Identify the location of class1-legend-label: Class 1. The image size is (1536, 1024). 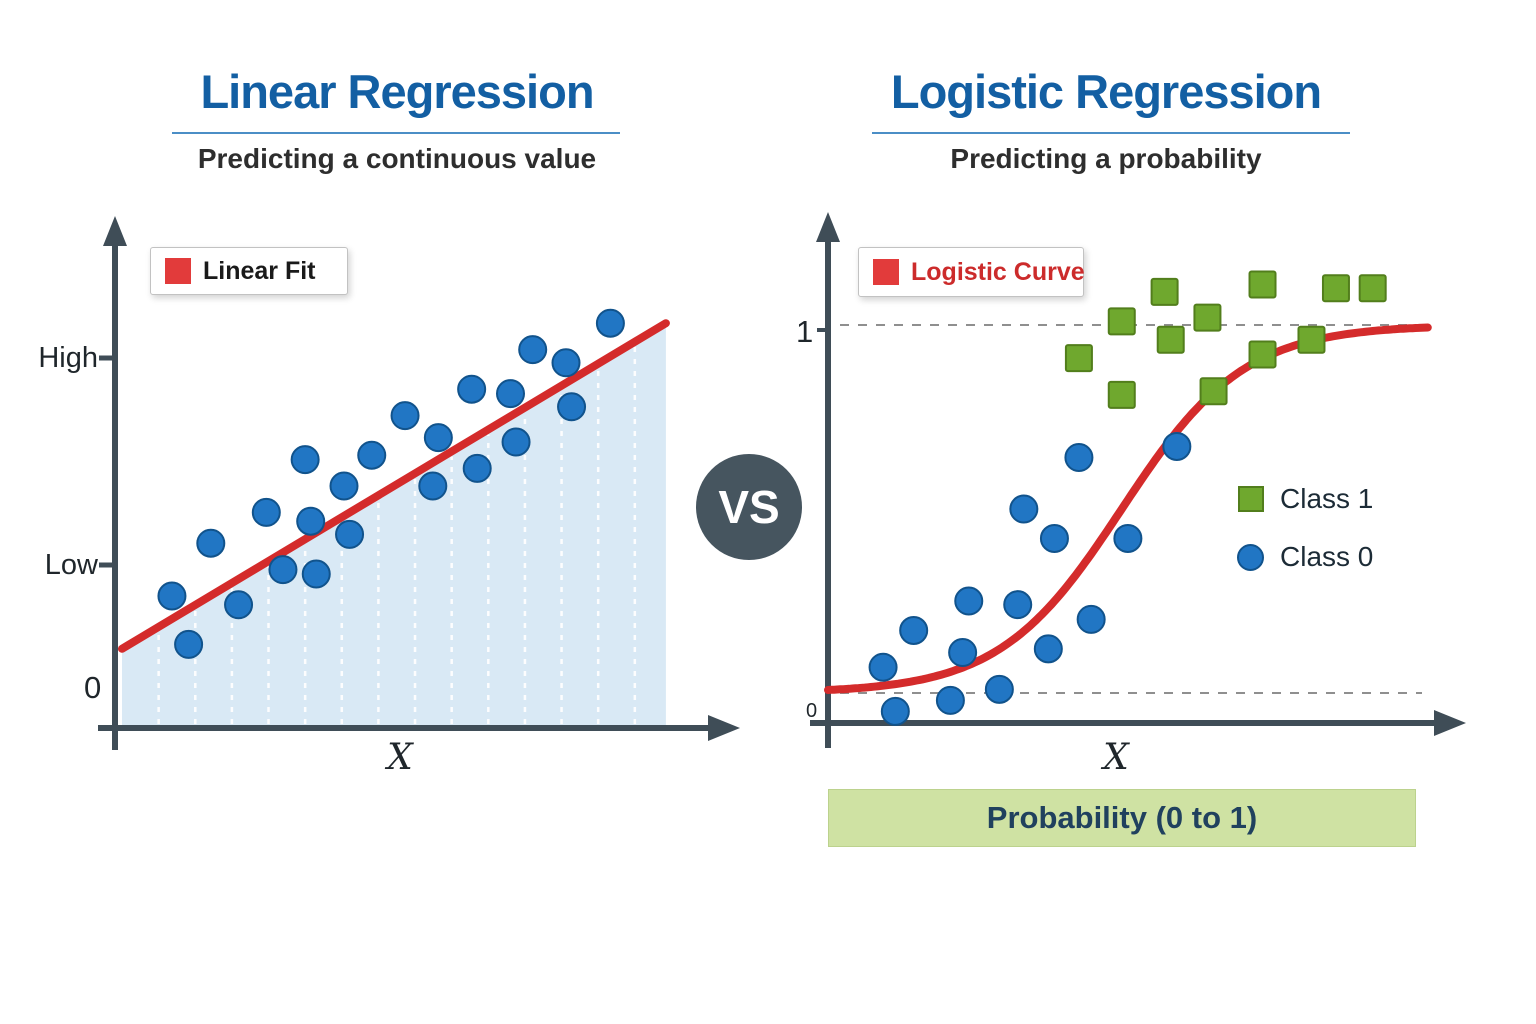
(1327, 498).